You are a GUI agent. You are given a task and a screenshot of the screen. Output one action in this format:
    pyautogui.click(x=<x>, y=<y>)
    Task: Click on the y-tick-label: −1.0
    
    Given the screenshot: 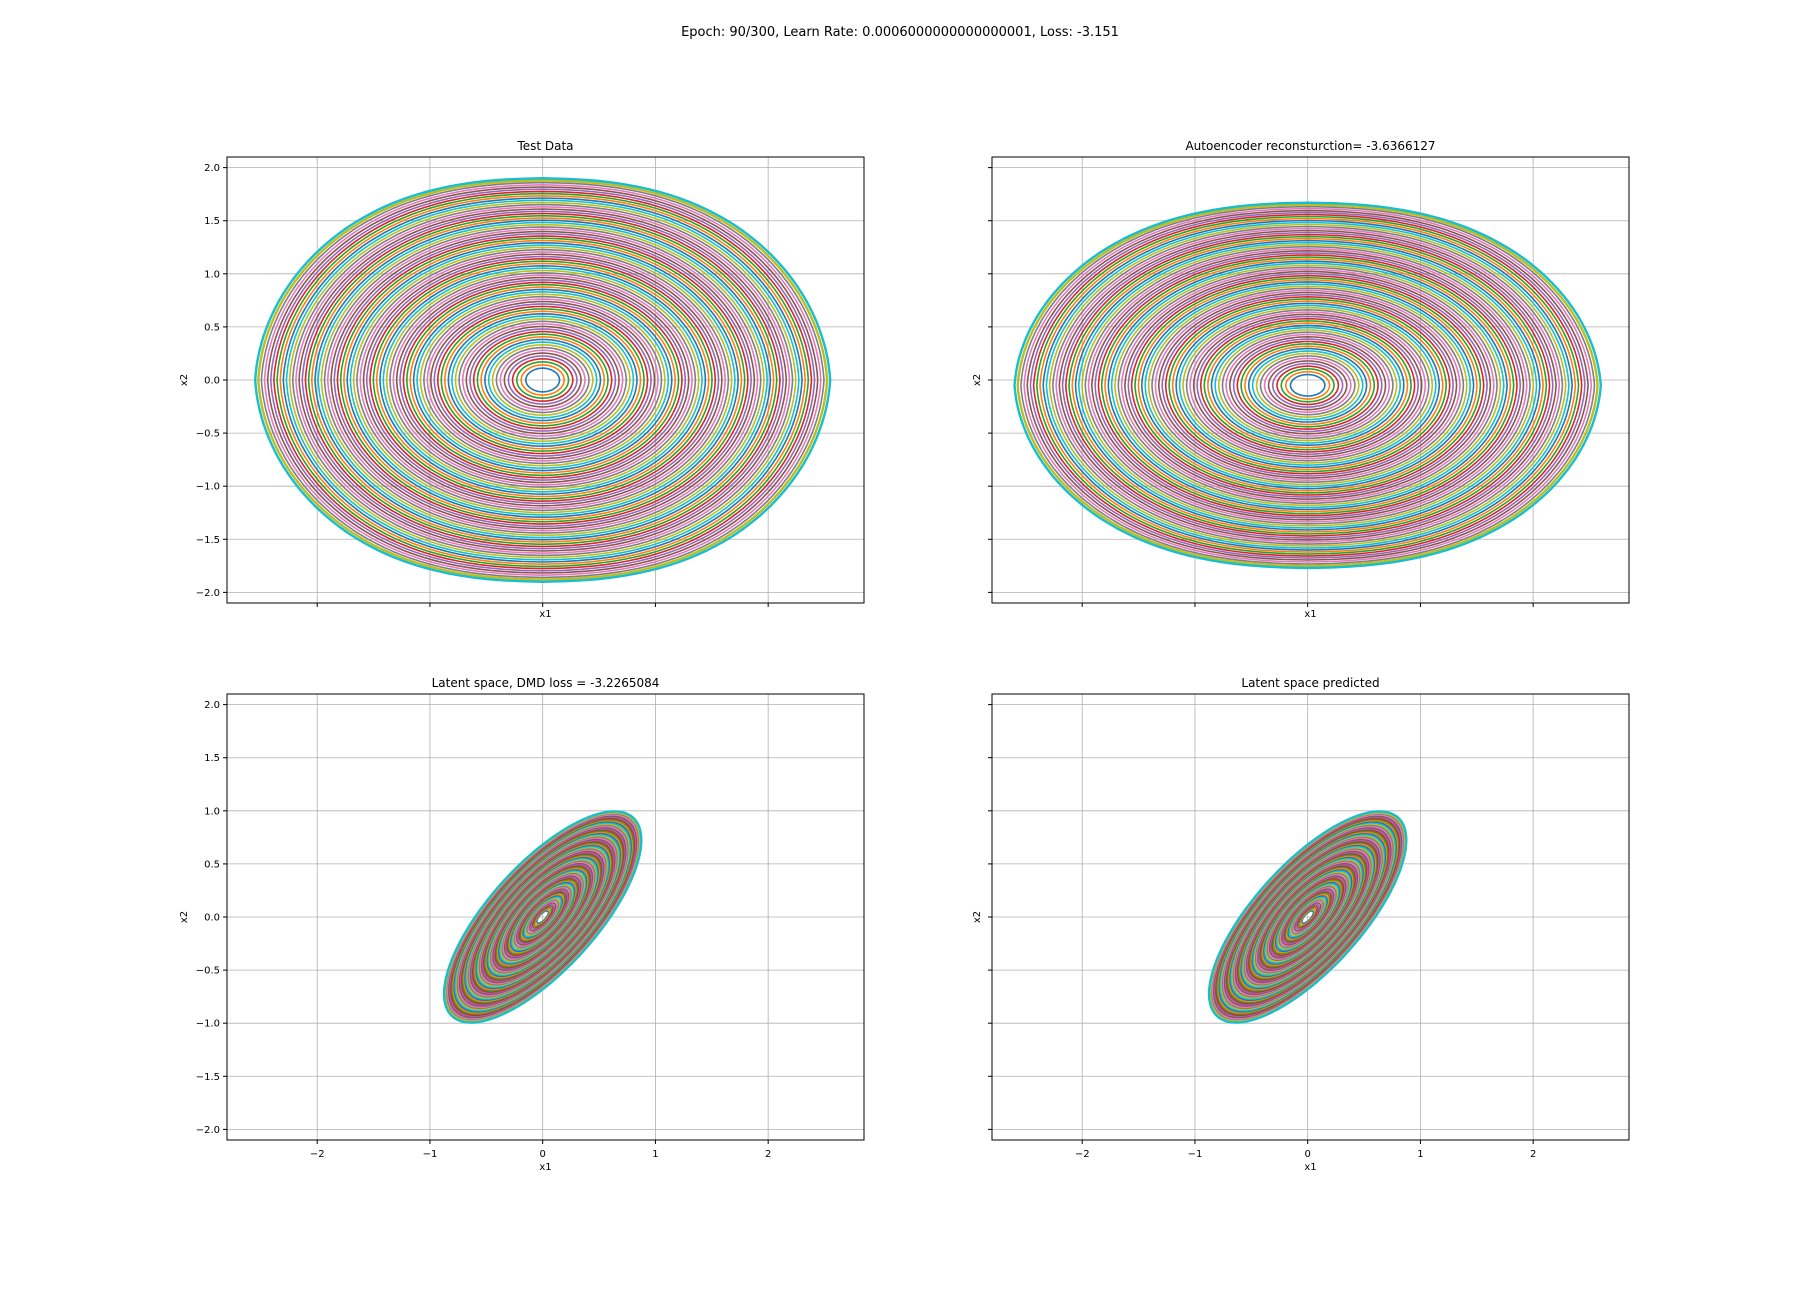 What is the action you would take?
    pyautogui.click(x=208, y=487)
    